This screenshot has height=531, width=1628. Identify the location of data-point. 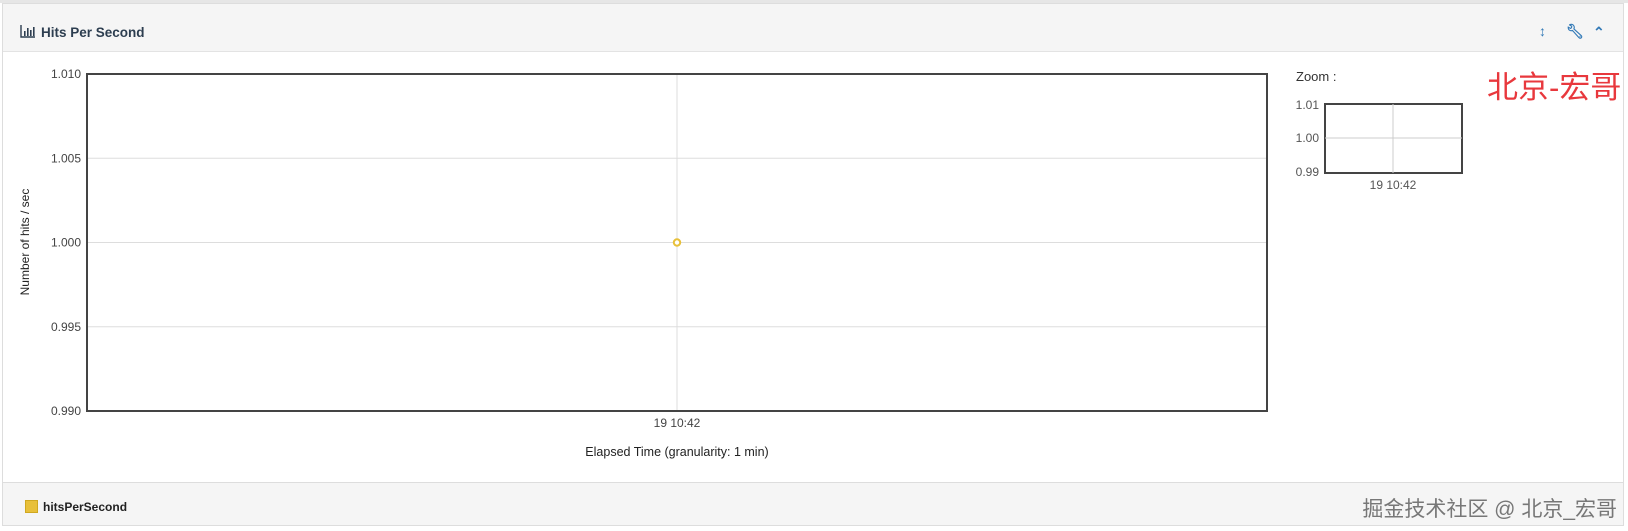
(677, 242).